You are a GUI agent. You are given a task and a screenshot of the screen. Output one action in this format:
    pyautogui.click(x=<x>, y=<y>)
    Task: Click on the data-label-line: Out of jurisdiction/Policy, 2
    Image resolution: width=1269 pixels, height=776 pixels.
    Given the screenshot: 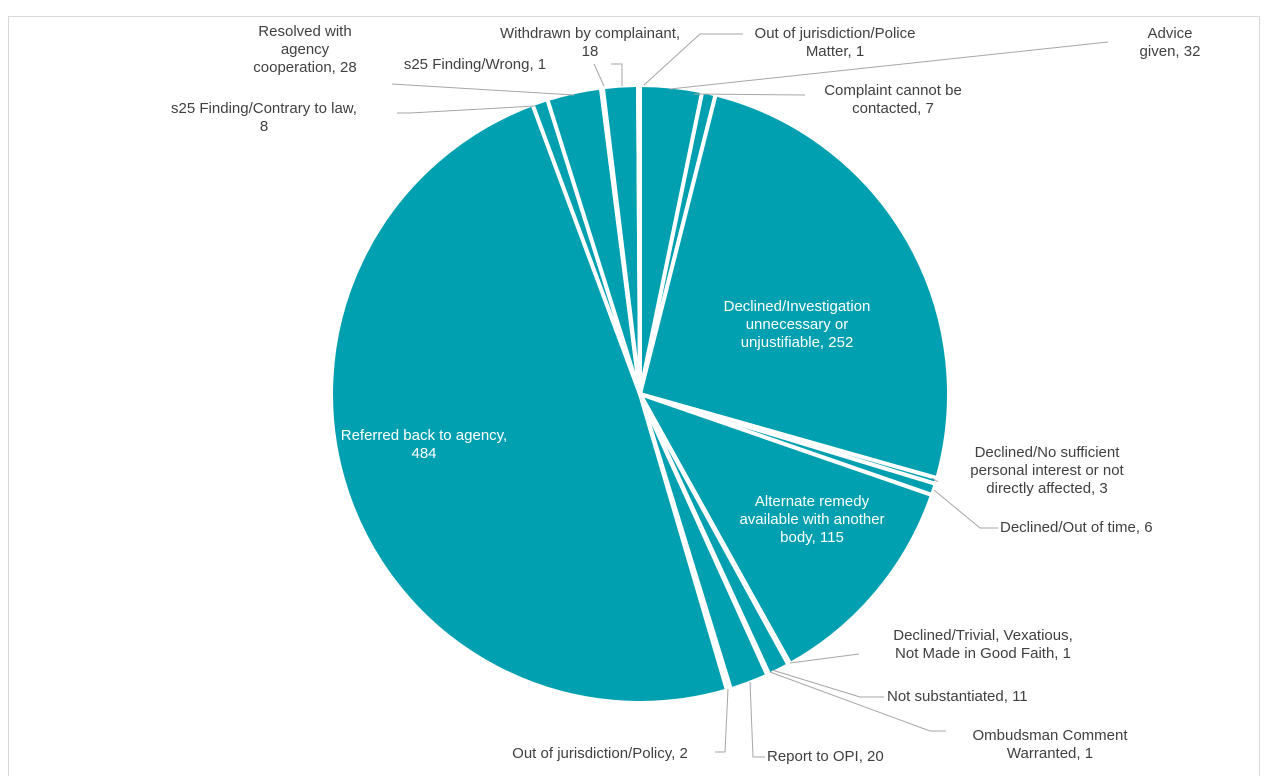 What is the action you would take?
    pyautogui.click(x=600, y=753)
    